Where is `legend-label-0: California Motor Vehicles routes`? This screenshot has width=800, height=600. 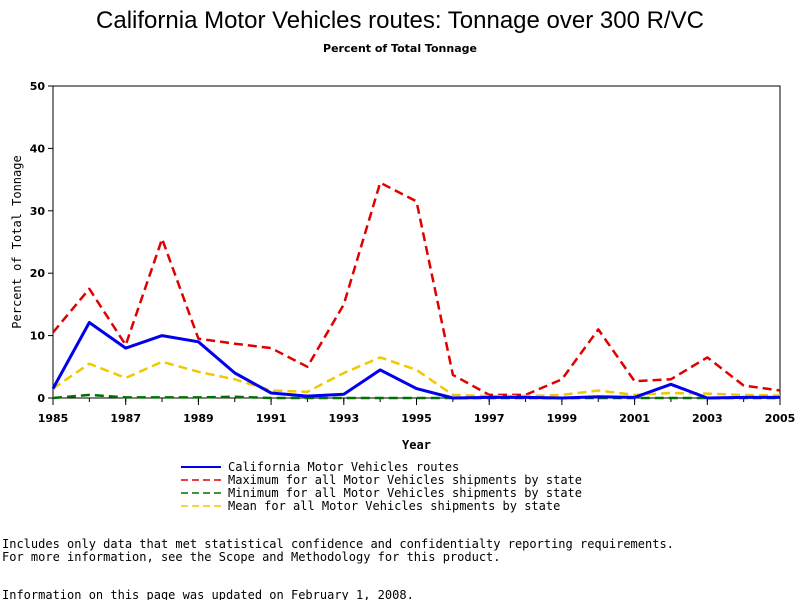 legend-label-0: California Motor Vehicles routes is located at coordinates (343, 467).